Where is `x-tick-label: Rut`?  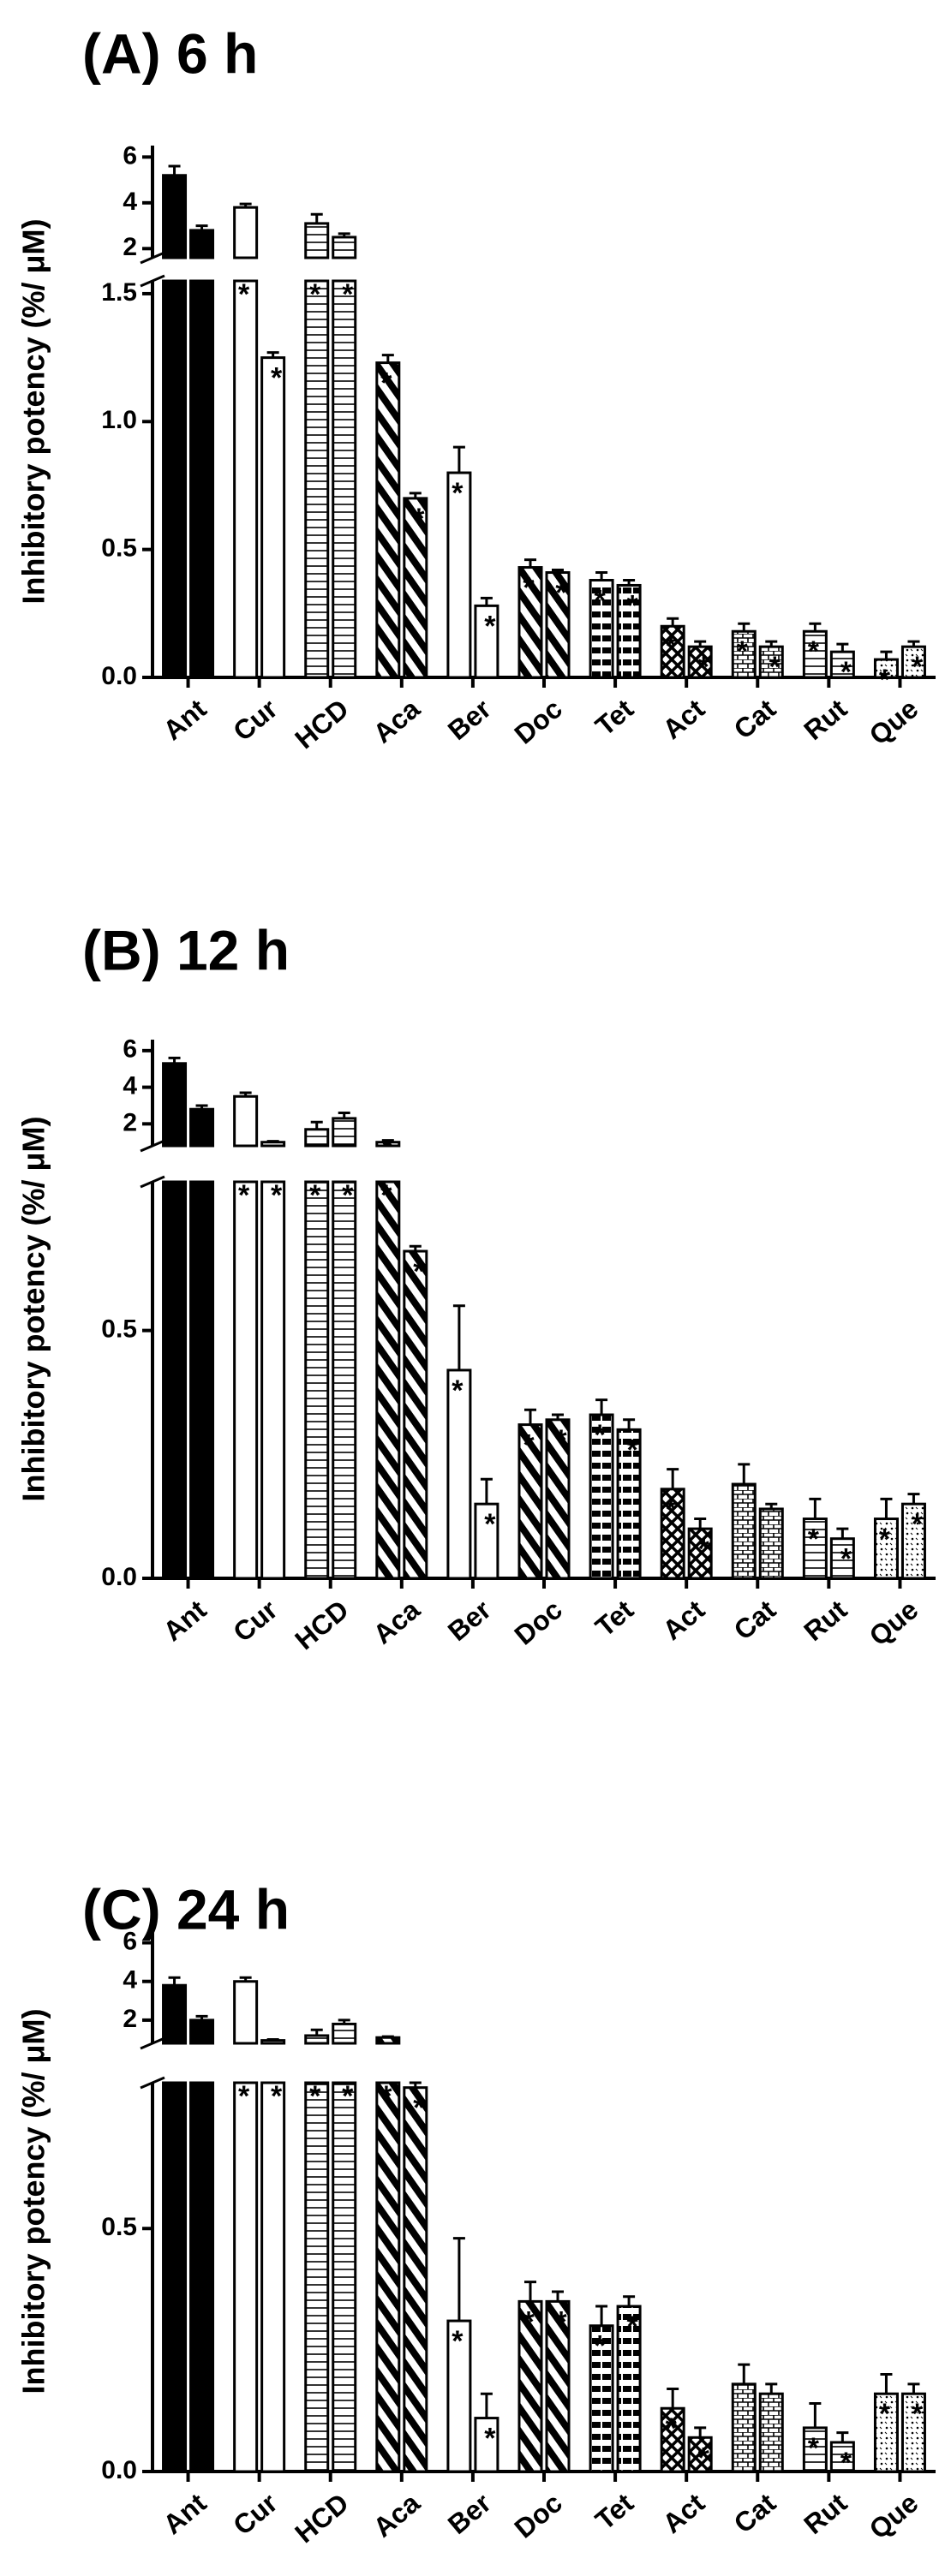 x-tick-label: Rut is located at coordinates (825, 1620).